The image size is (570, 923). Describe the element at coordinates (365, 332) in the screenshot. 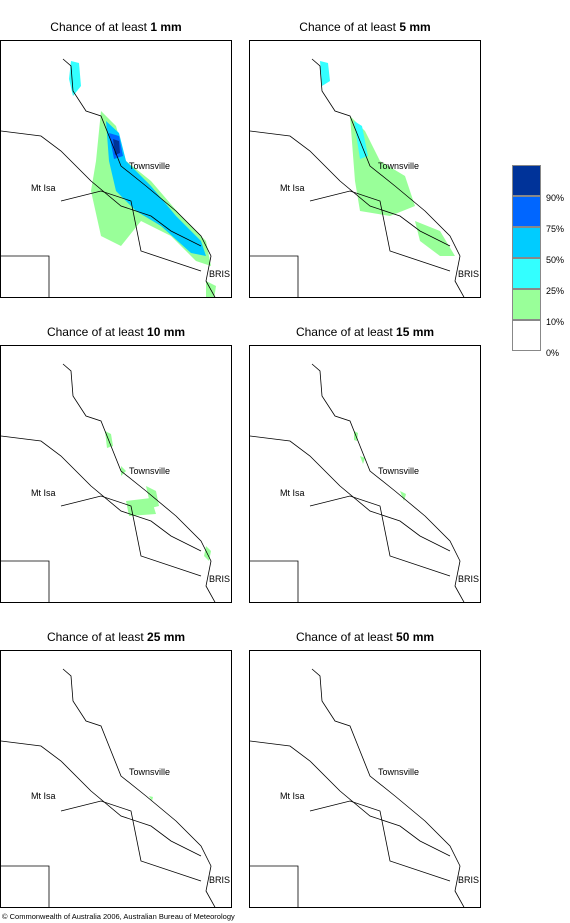

I see `panel-title-15mm: Chance of at least 15 mm` at that location.